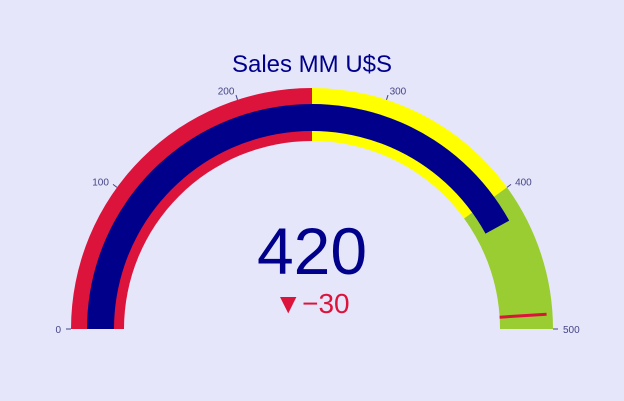  I want to click on gauge-tick-label-200: 200, so click(226, 91).